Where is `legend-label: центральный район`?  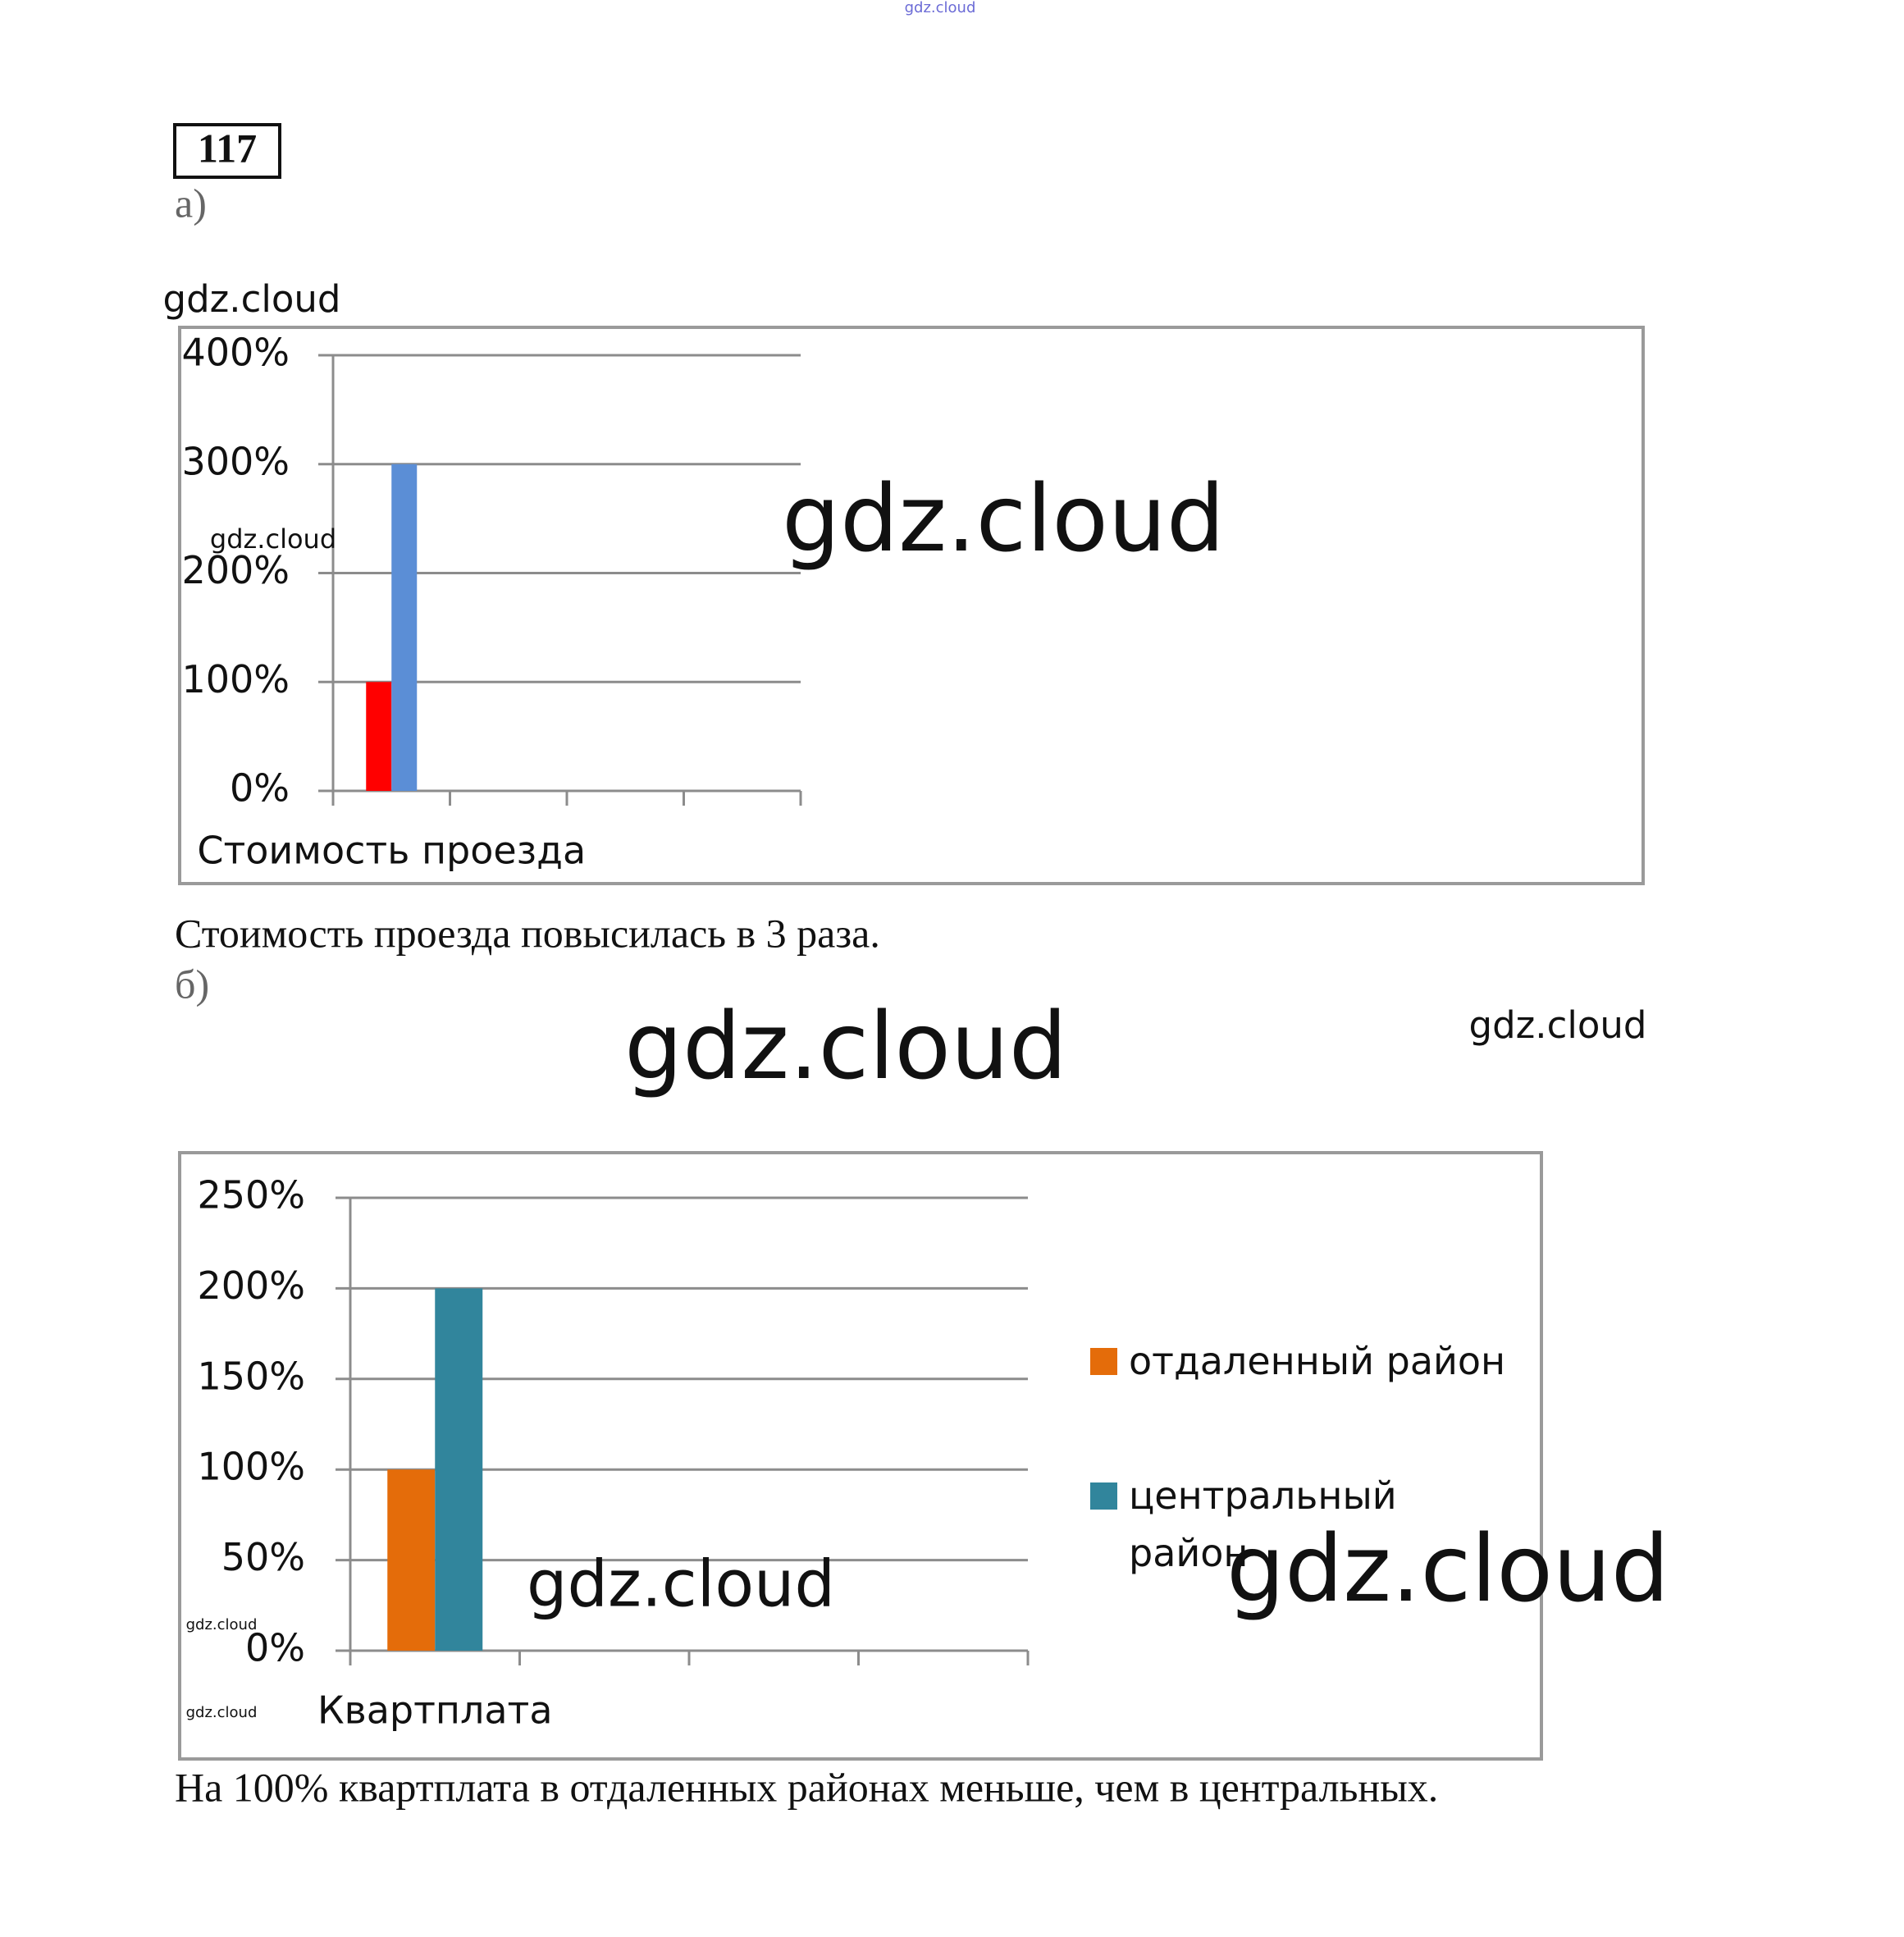
legend-label: центральный район is located at coordinates (1263, 1524).